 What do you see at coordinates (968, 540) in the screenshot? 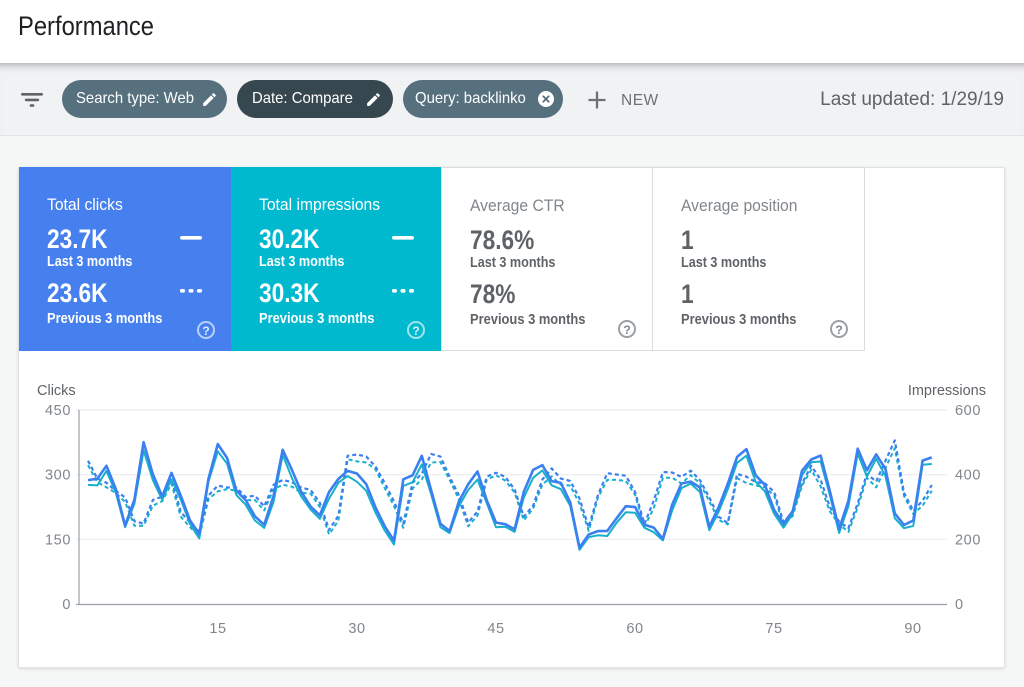
I see `svg-text: 200` at bounding box center [968, 540].